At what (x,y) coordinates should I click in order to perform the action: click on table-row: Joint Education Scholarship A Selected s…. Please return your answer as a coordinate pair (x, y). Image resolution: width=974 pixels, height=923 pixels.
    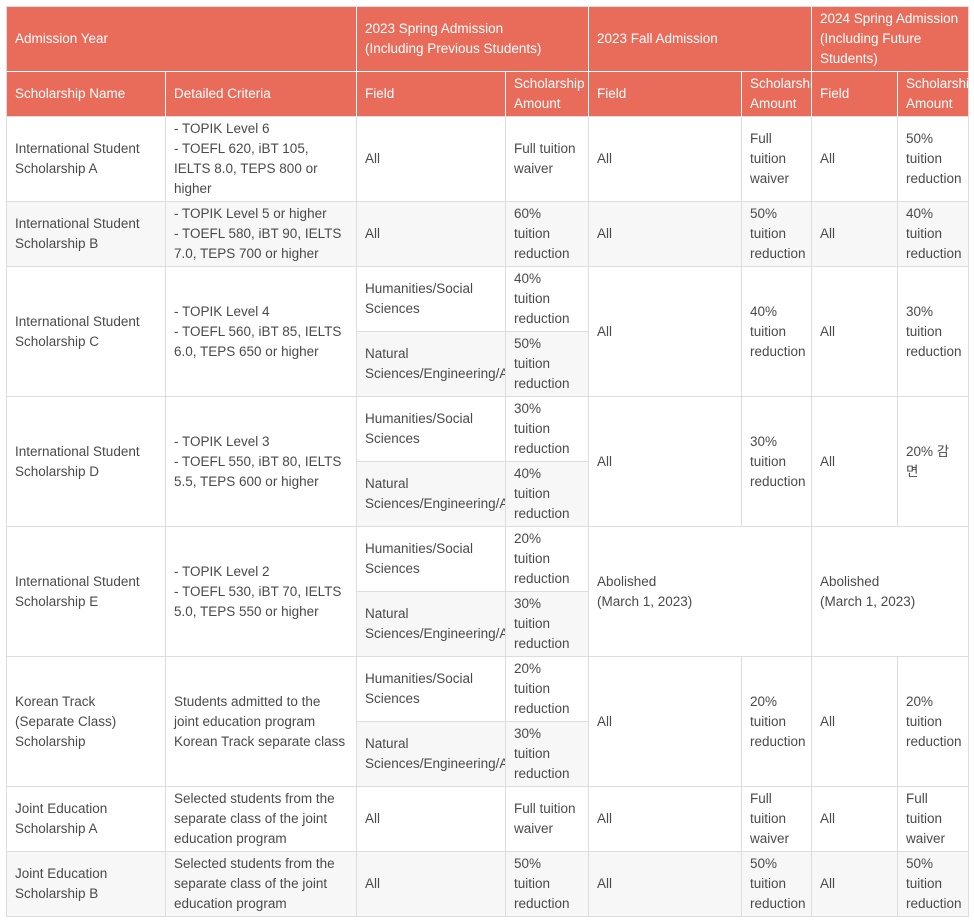
    Looking at the image, I should click on (488, 819).